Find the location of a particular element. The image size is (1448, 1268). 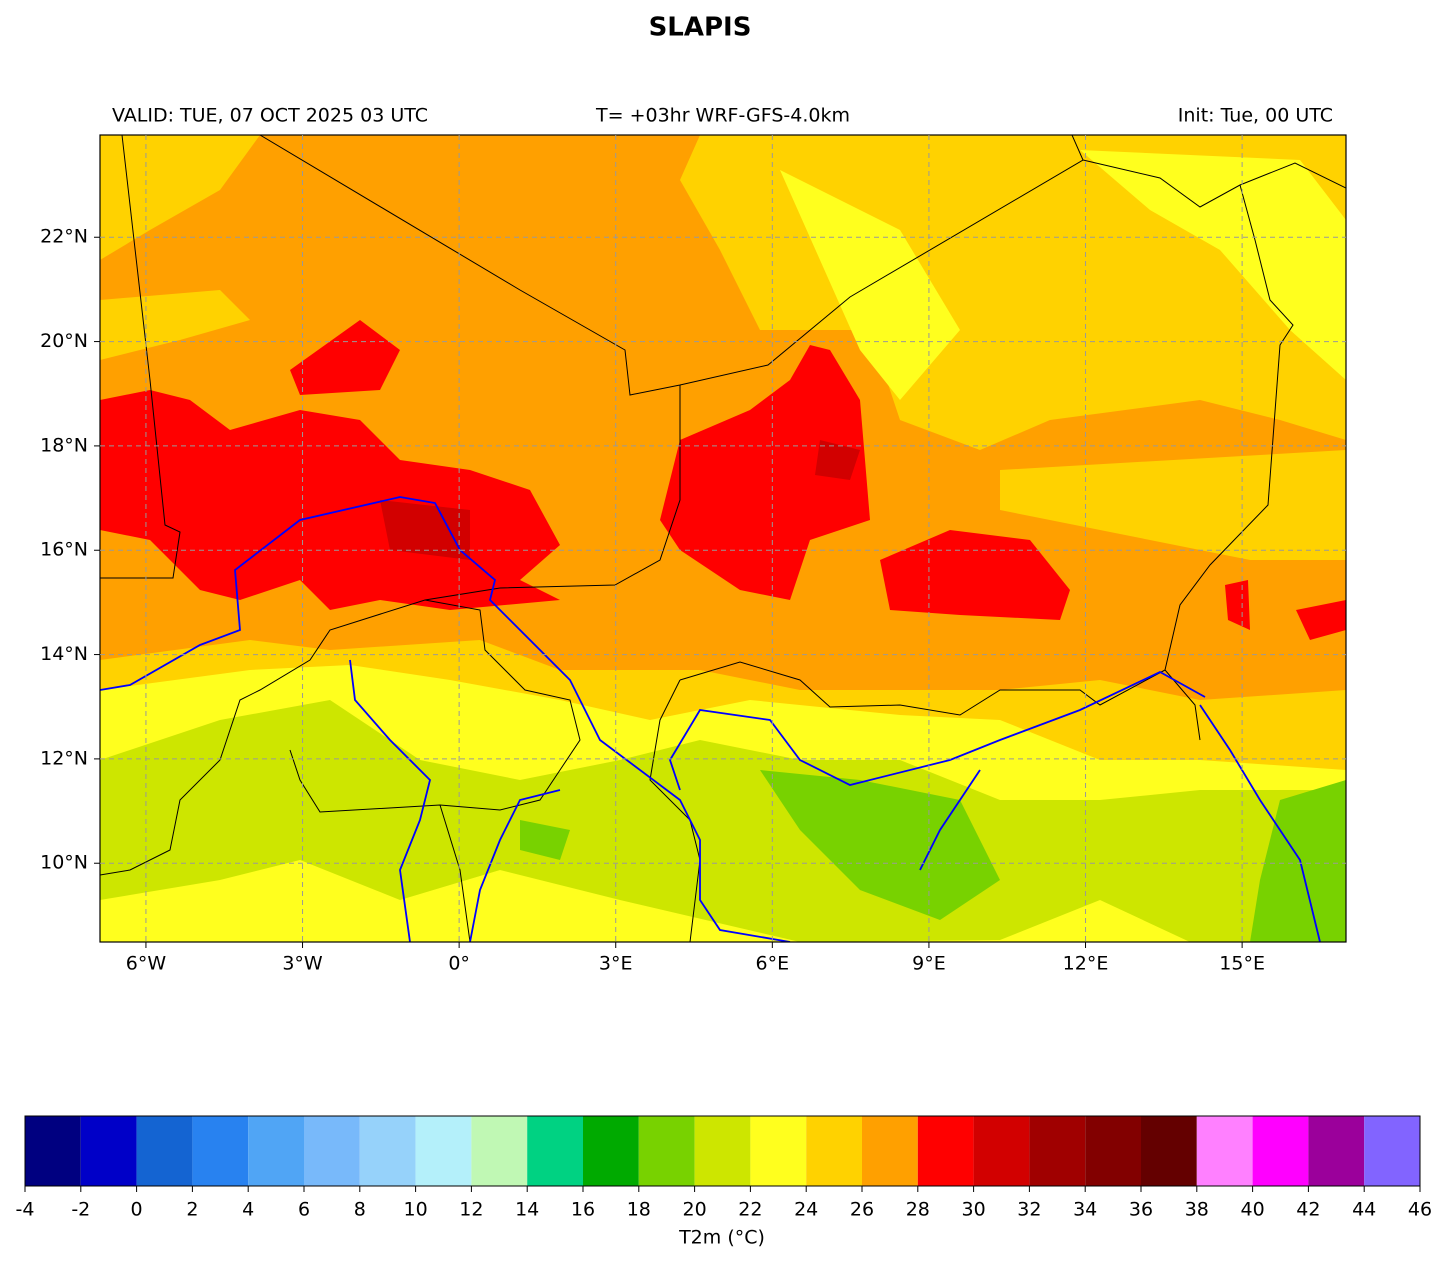

colorbar-tick-label: 18 is located at coordinates (639, 1210).